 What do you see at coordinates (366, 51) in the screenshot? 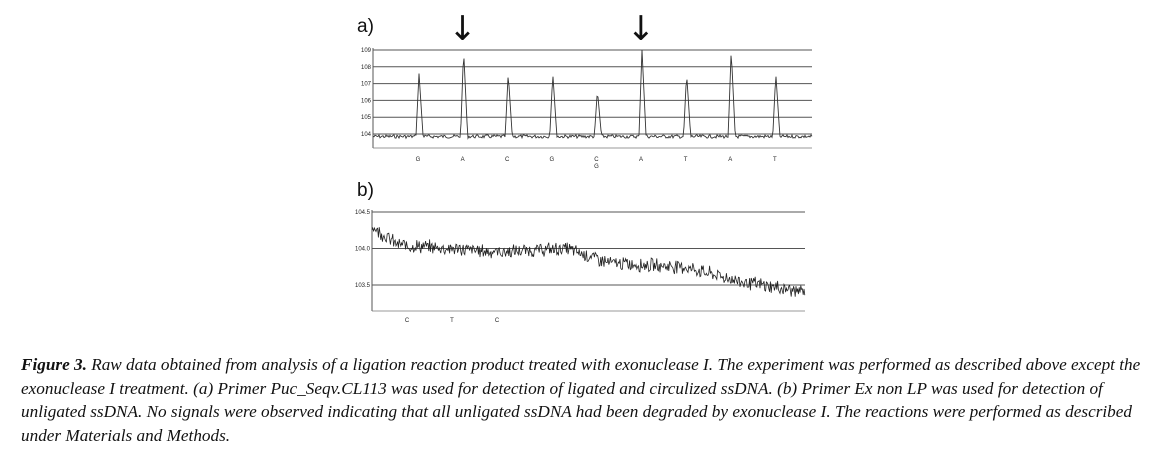
I see `y-tick-label: 109` at bounding box center [366, 51].